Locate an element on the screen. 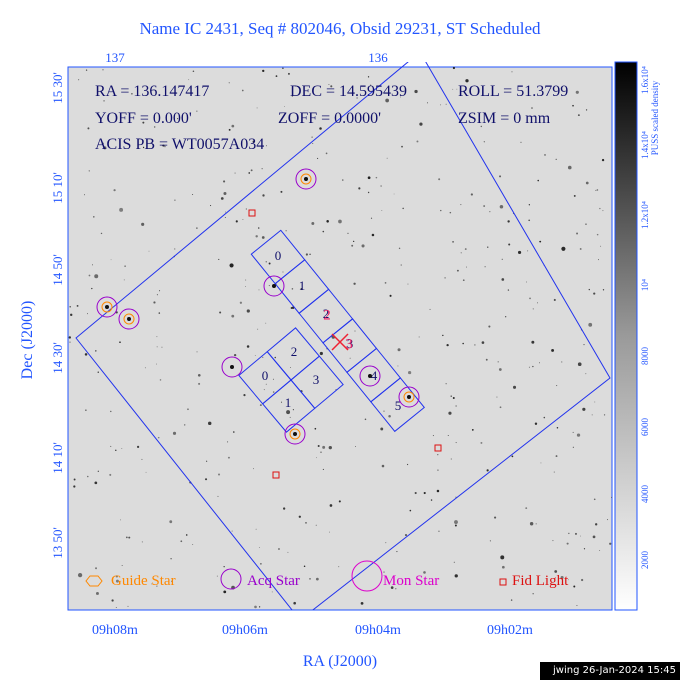 This screenshot has width=680, height=680. legend-label: Fid Light is located at coordinates (540, 581).